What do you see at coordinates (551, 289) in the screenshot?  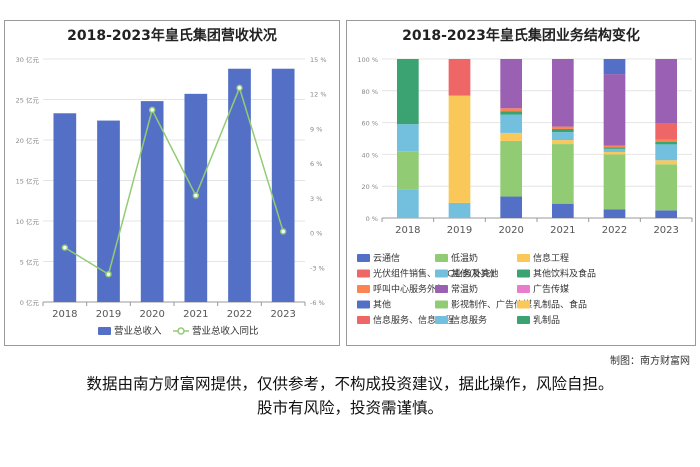 I see `legend-label: 广告传媒` at bounding box center [551, 289].